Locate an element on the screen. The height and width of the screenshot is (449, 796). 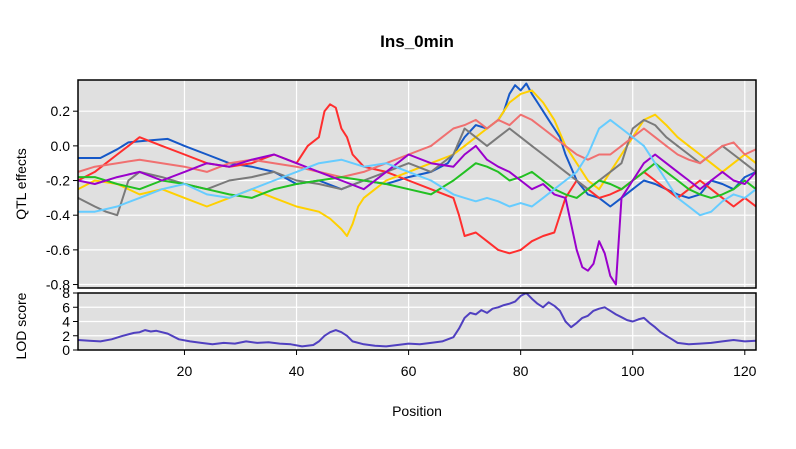
lod-ytick-label-0: 0 is located at coordinates (66, 350).